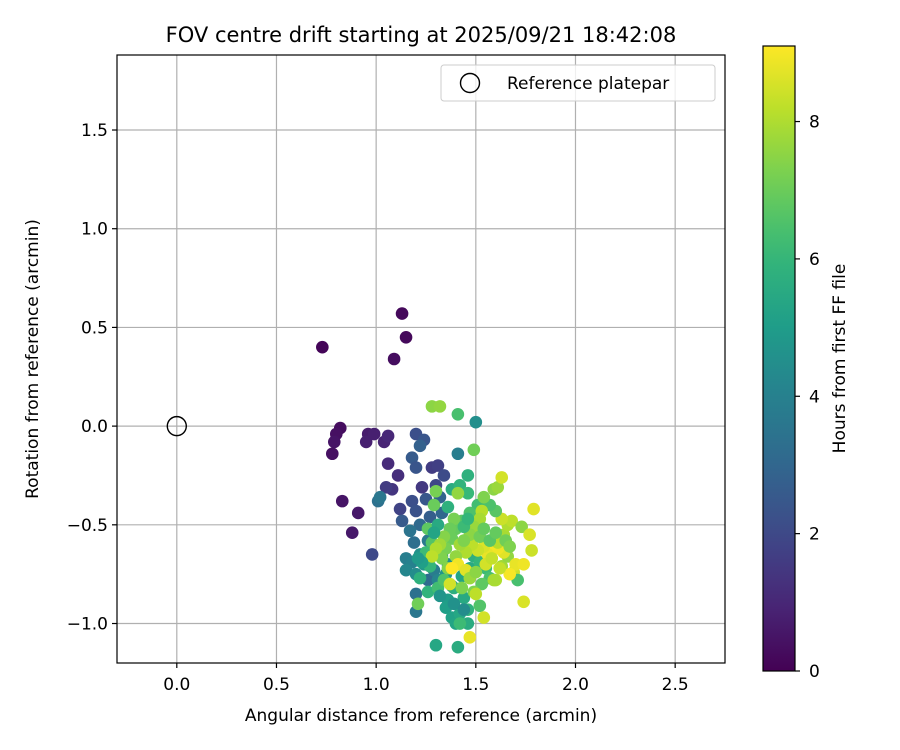 The width and height of the screenshot is (900, 750). I want to click on colorbar-label: Hours from first FF file, so click(840, 359).